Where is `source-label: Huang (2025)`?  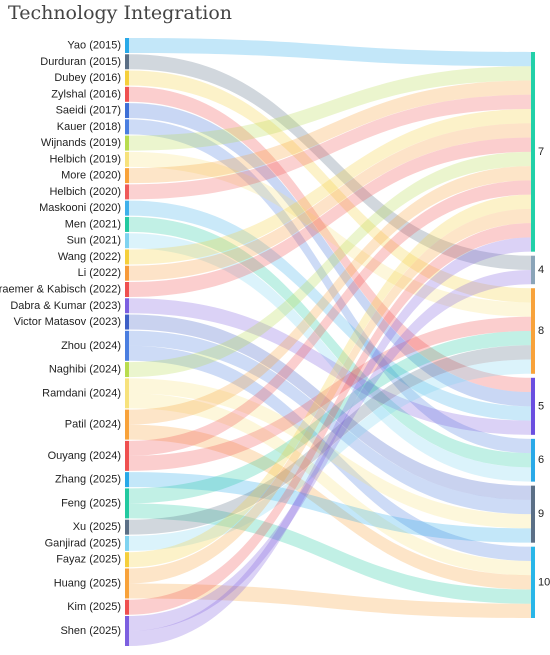
source-label: Huang (2025) is located at coordinates (87, 583).